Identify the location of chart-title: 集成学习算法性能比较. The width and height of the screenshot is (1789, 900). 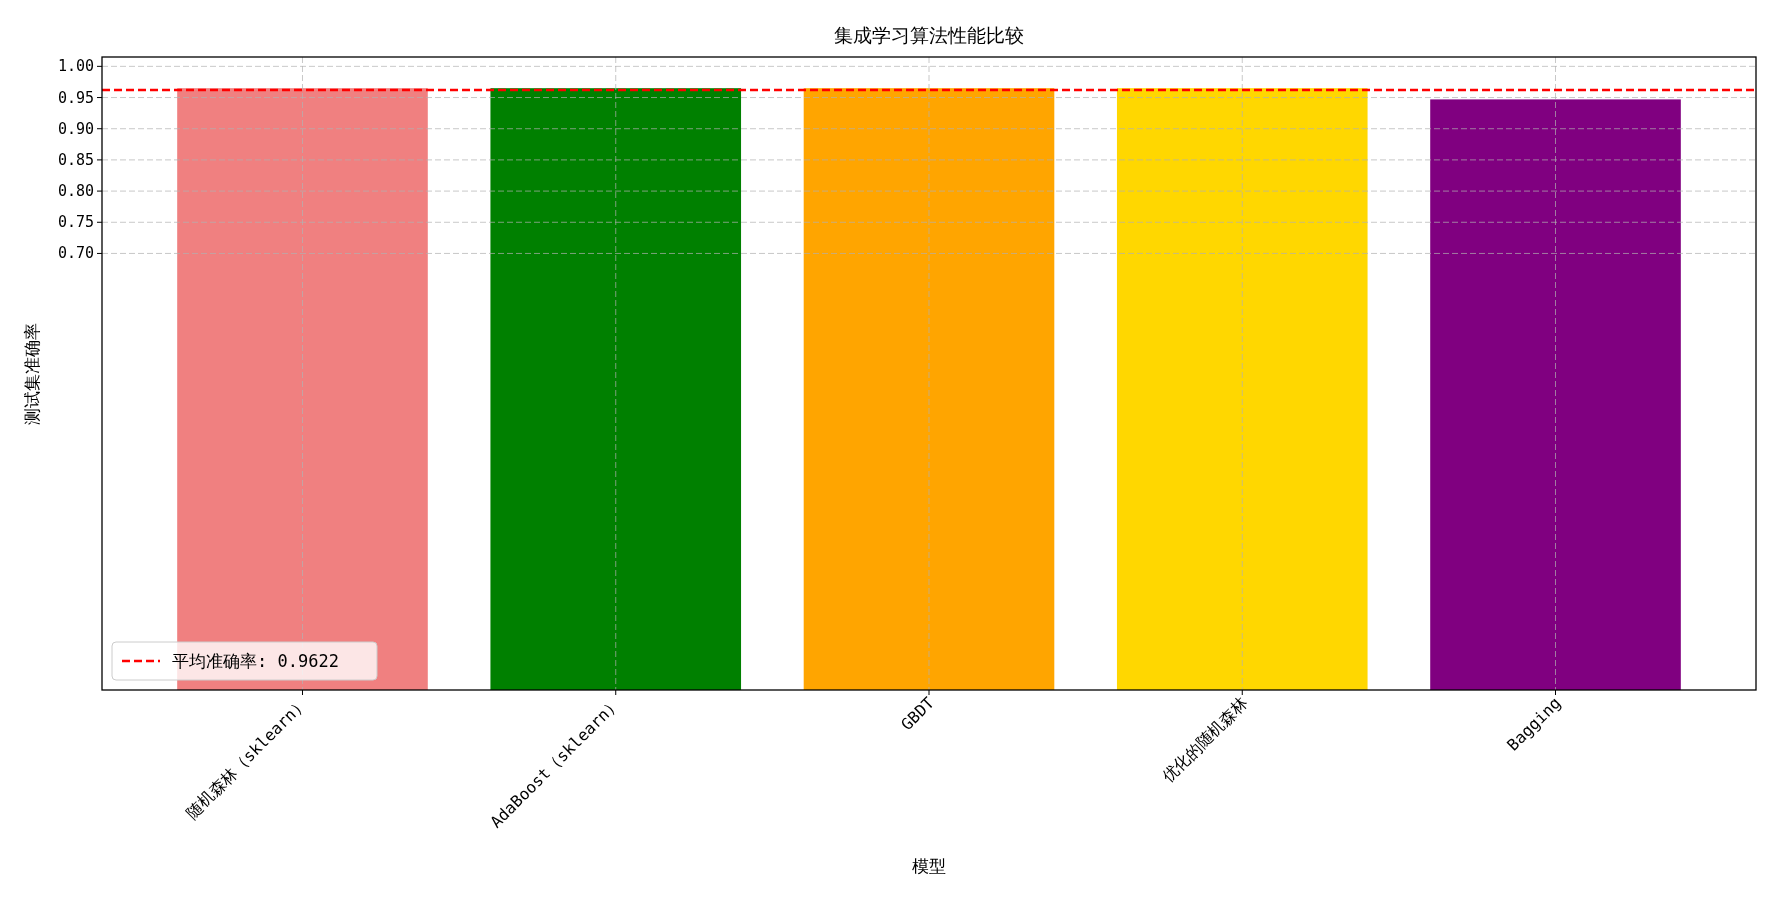
(929, 35).